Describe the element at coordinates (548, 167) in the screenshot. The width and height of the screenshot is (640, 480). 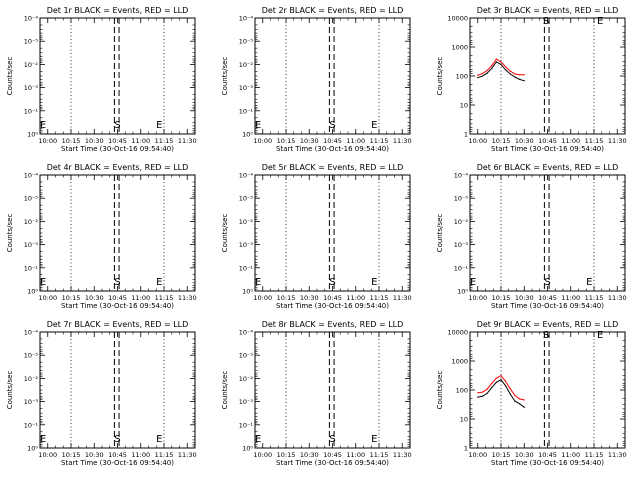
I see `panel-title: Det 6r BLACK = Events, RED = LLD` at that location.